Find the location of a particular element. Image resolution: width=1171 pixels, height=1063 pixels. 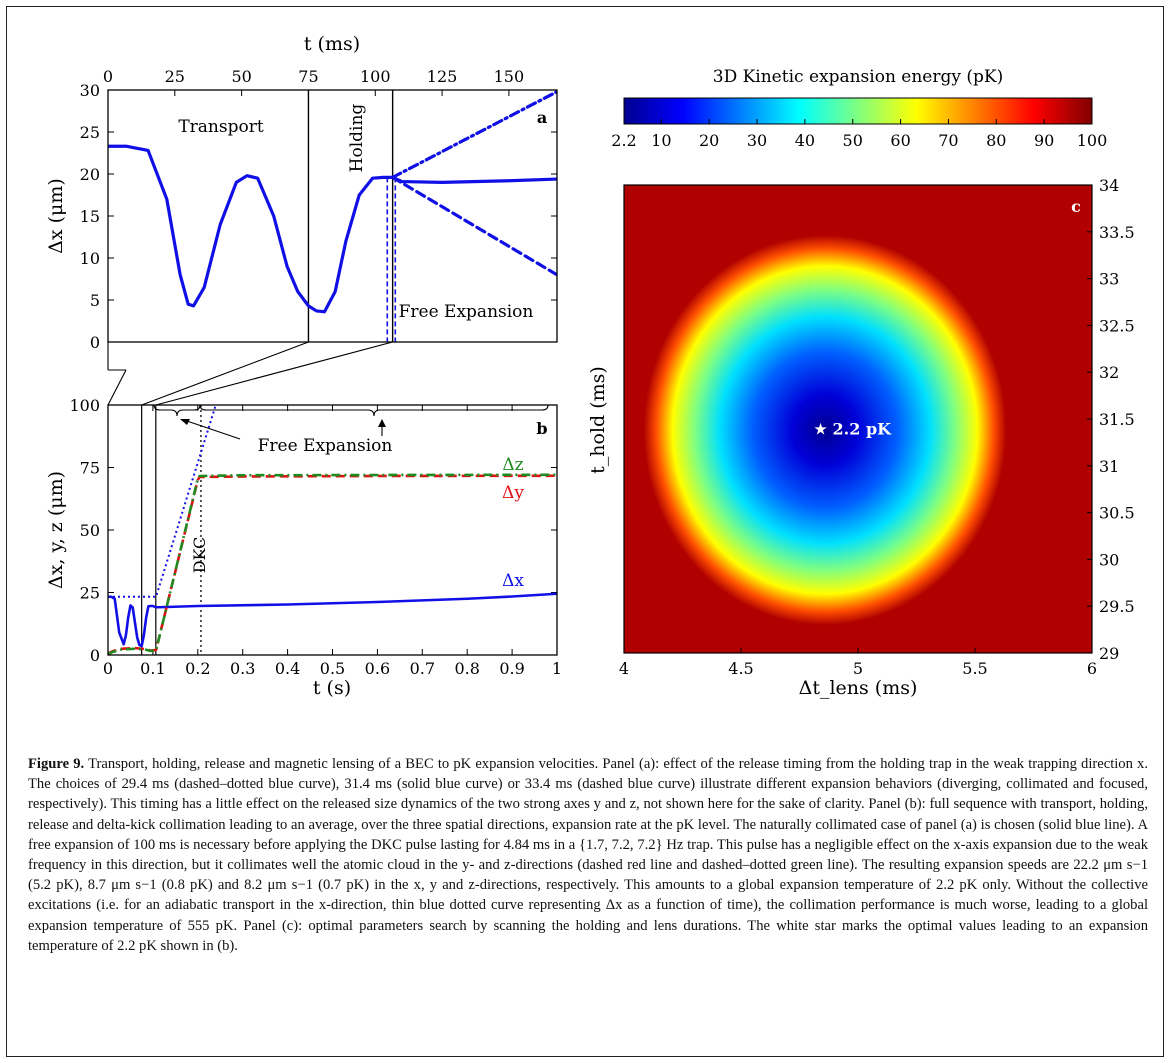

panel-c-x-tick-label: 5.5 is located at coordinates (974, 668).